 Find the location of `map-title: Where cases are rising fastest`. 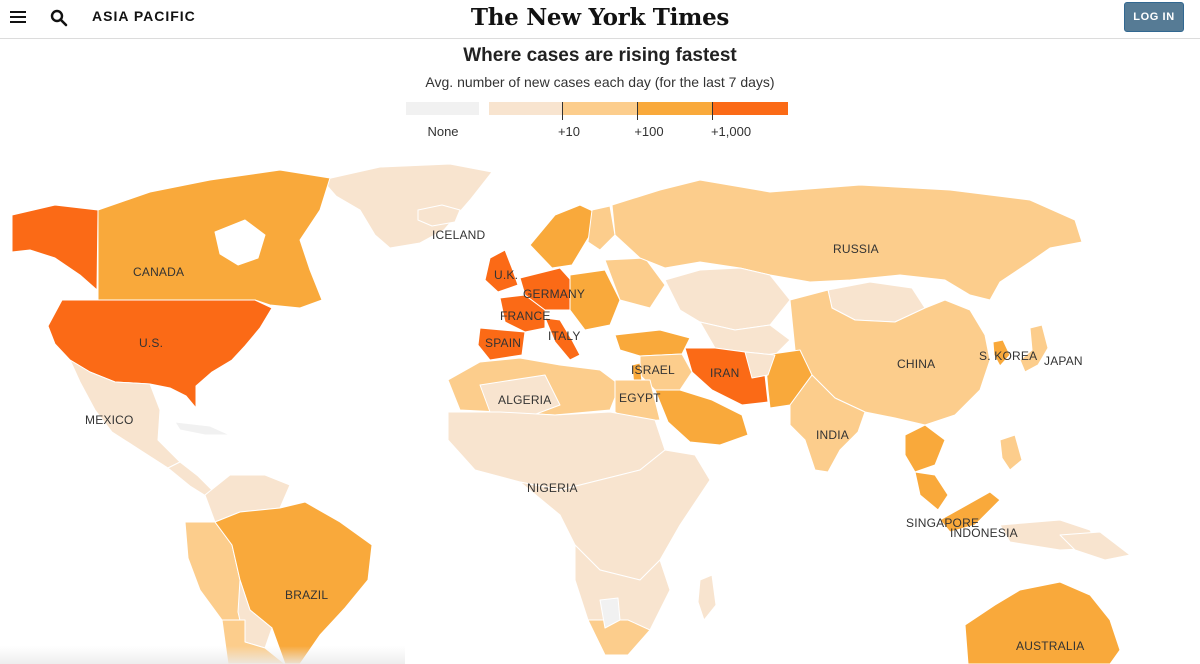

map-title: Where cases are rising fastest is located at coordinates (600, 55).